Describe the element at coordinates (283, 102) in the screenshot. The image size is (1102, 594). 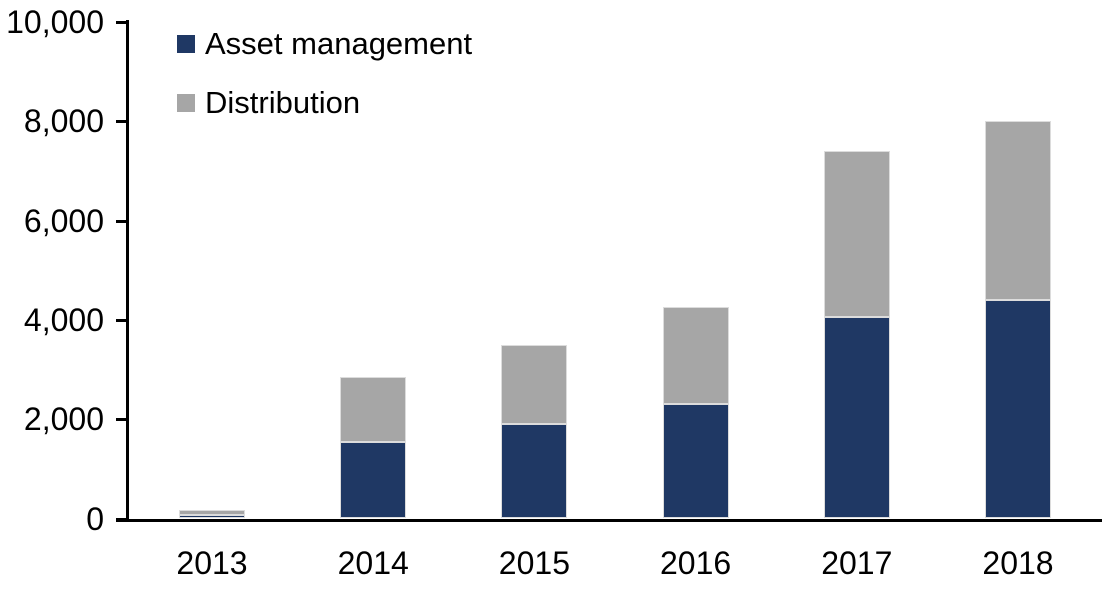
I see `legend-label: Distribution` at that location.